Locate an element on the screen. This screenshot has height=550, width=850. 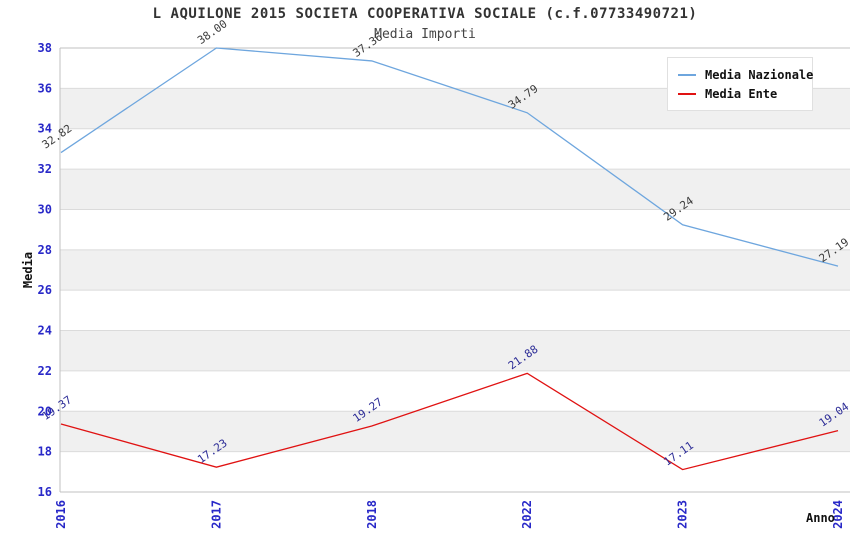
y-tick-label: 30 is located at coordinates (45, 209).